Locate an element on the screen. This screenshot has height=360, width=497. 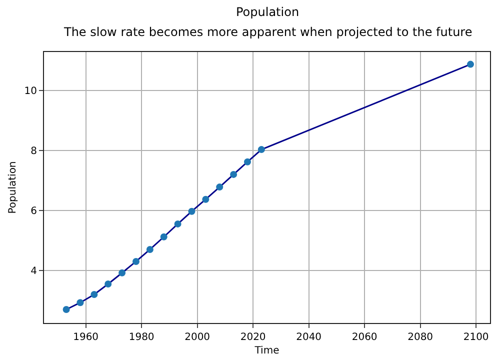
x-tick-label: 1960 is located at coordinates (86, 337).